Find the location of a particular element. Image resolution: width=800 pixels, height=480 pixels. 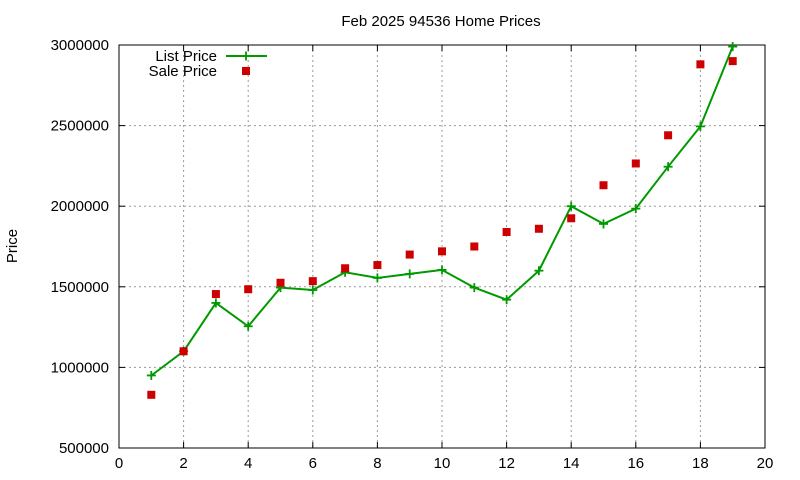

y-tick-label: 500000 is located at coordinates (84, 448).